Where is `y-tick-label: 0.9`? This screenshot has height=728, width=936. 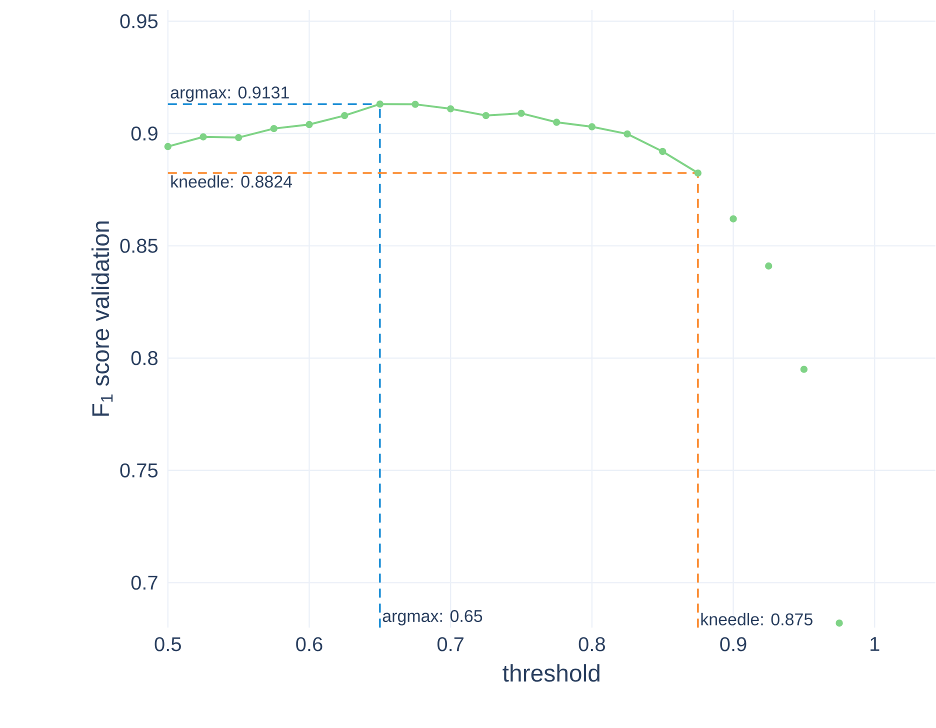 y-tick-label: 0.9 is located at coordinates (144, 133).